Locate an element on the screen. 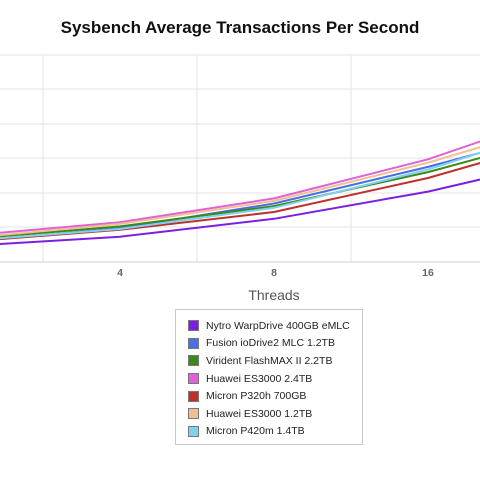  legend-entry: Fusion ioDrive2 MLC 1.2TB is located at coordinates (275, 344).